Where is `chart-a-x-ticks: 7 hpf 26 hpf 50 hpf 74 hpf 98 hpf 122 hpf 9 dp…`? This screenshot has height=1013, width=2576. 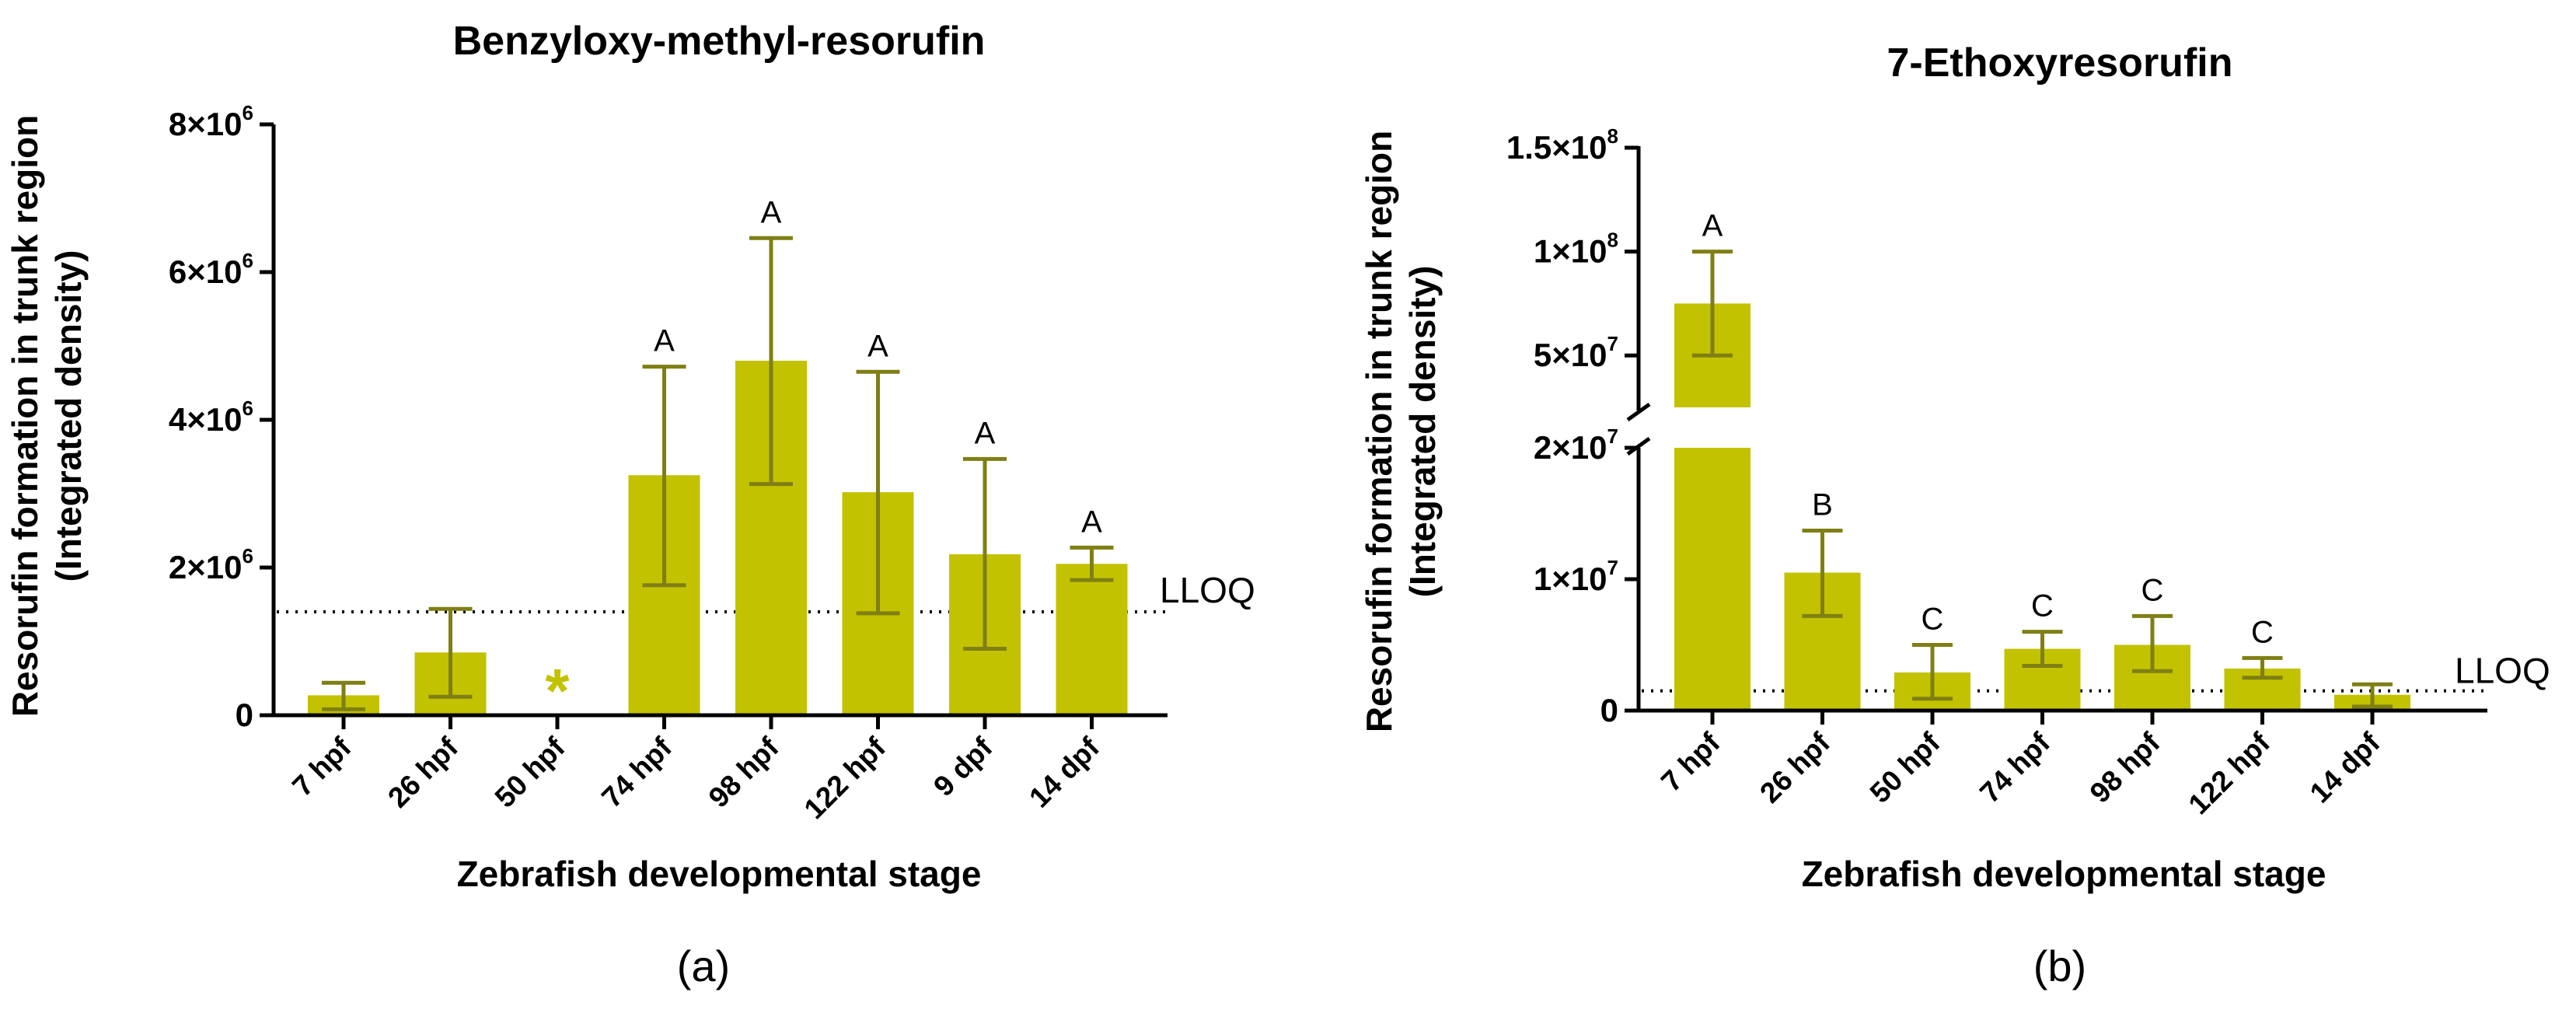 chart-a-x-ticks: 7 hpf 26 hpf 50 hpf 74 hpf 98 hpf 122 hpf 9 dp… is located at coordinates (696, 770).